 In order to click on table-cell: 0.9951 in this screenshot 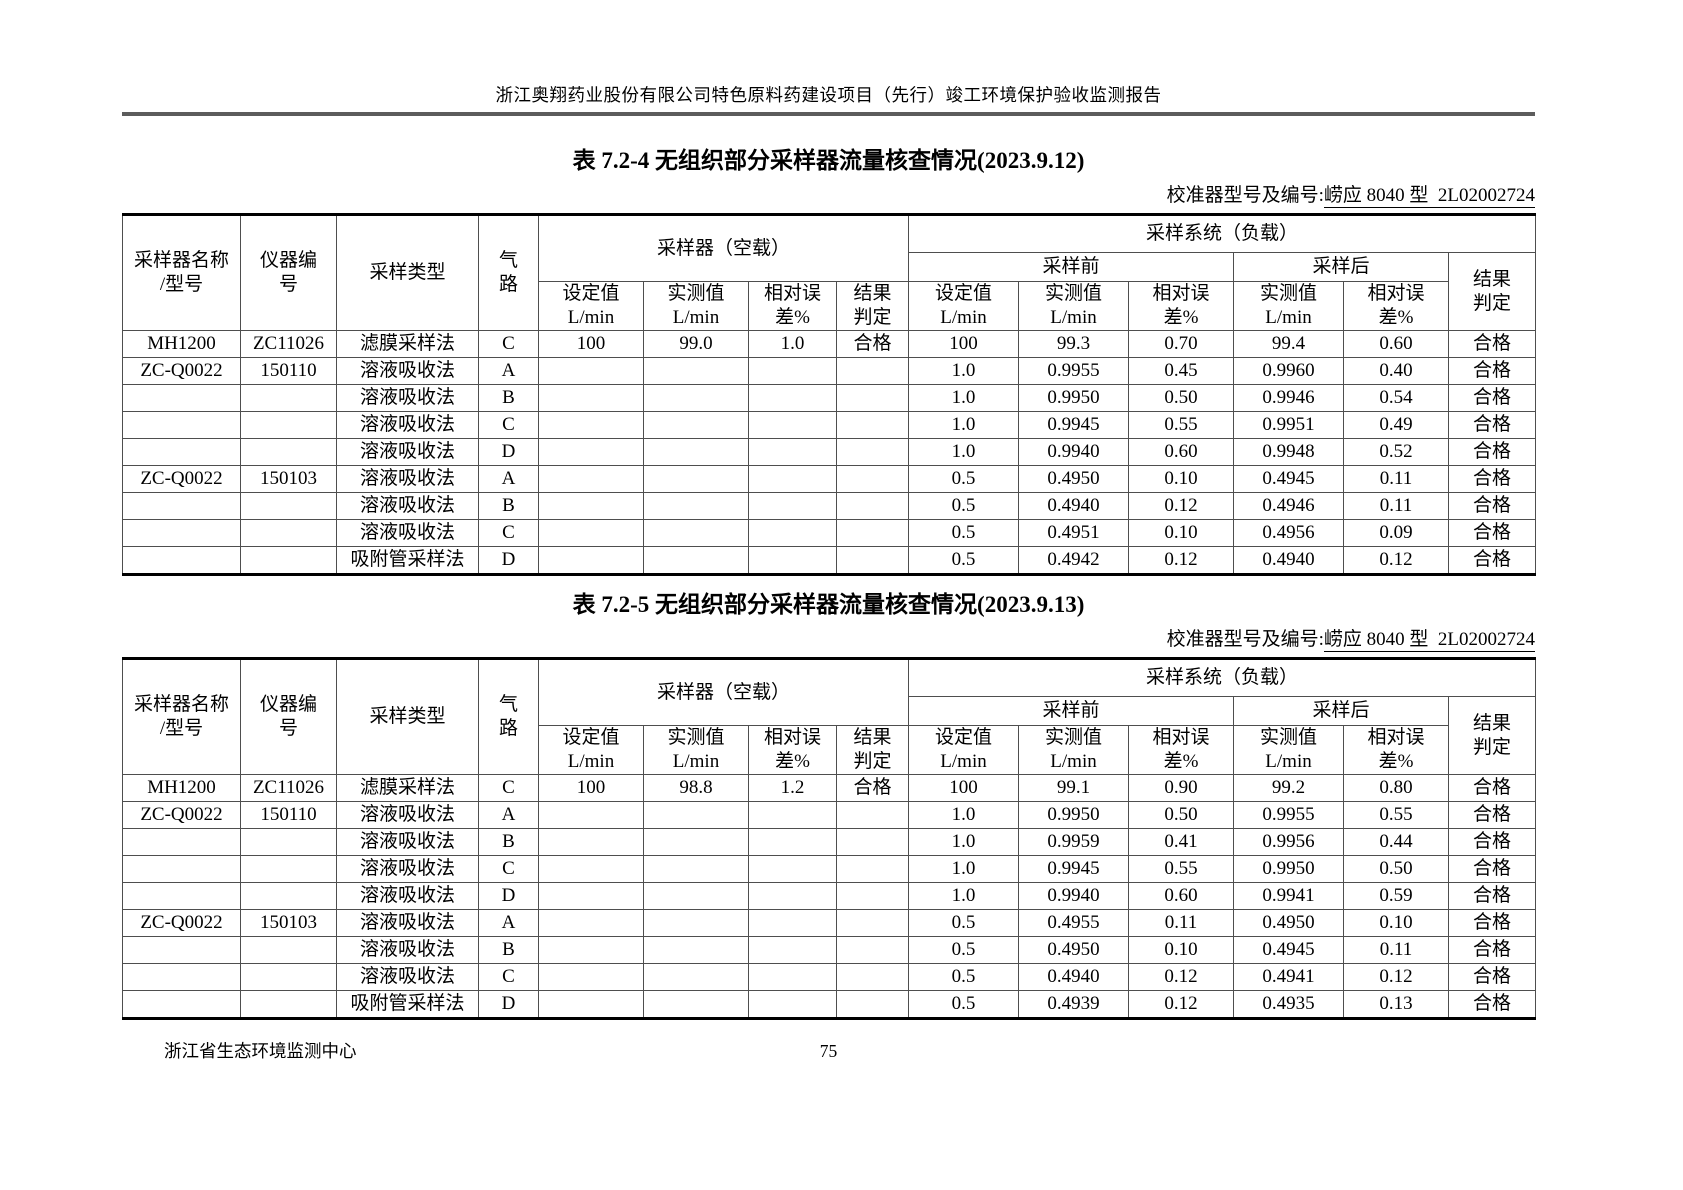, I will do `click(1289, 425)`.